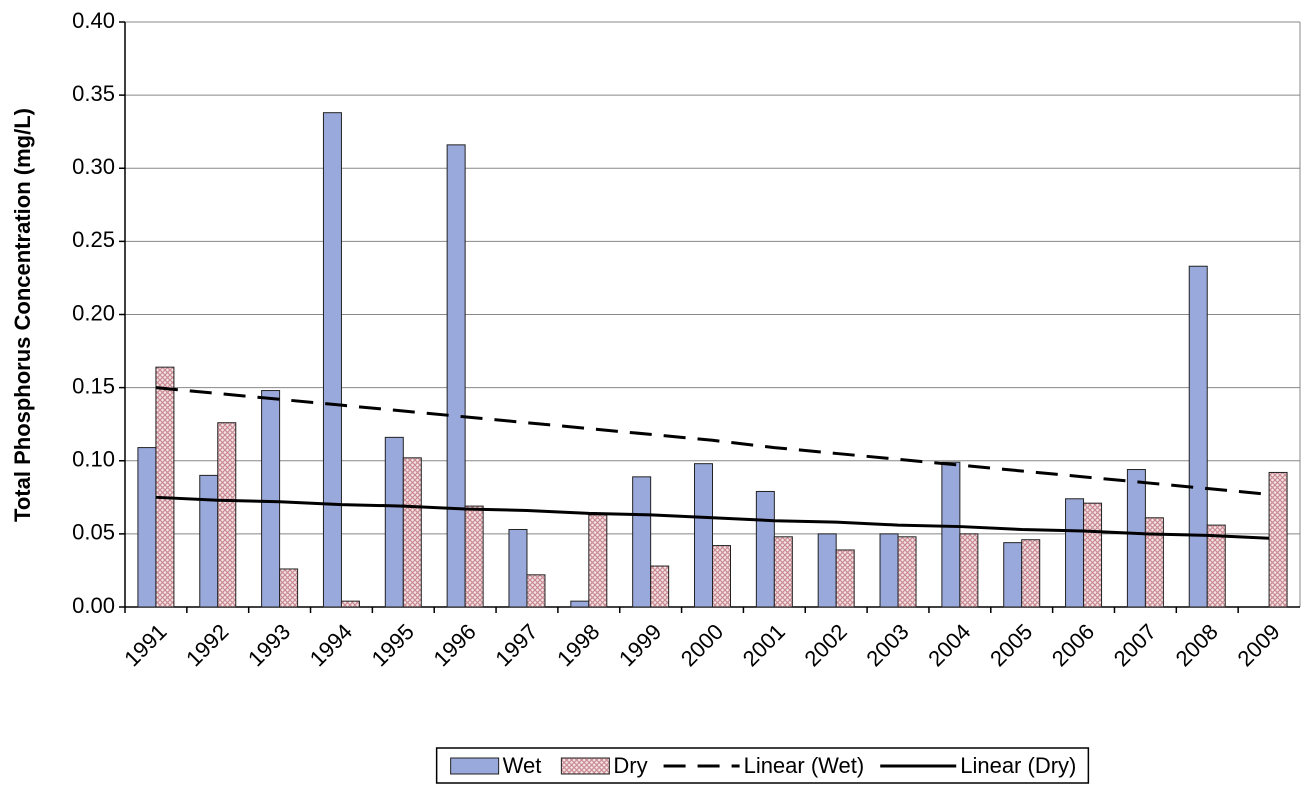 Image resolution: width=1310 pixels, height=786 pixels. What do you see at coordinates (1073, 645) in the screenshot?
I see `x-tick-label: 2006` at bounding box center [1073, 645].